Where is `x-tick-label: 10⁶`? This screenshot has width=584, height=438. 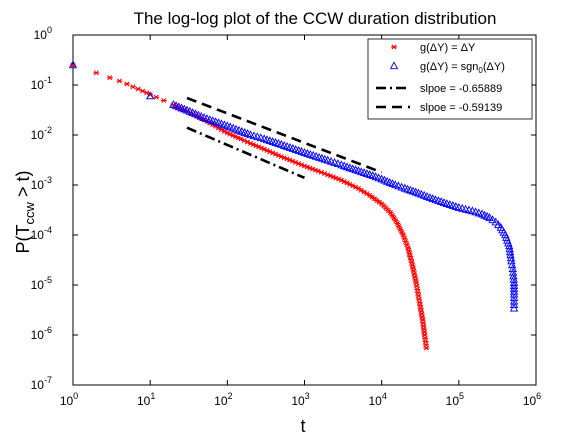 x-tick-label: 10⁶ is located at coordinates (532, 399).